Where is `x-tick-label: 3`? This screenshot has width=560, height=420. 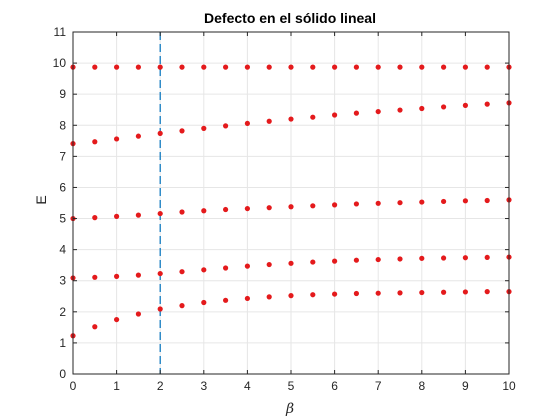
x-tick-label: 3 is located at coordinates (203, 386).